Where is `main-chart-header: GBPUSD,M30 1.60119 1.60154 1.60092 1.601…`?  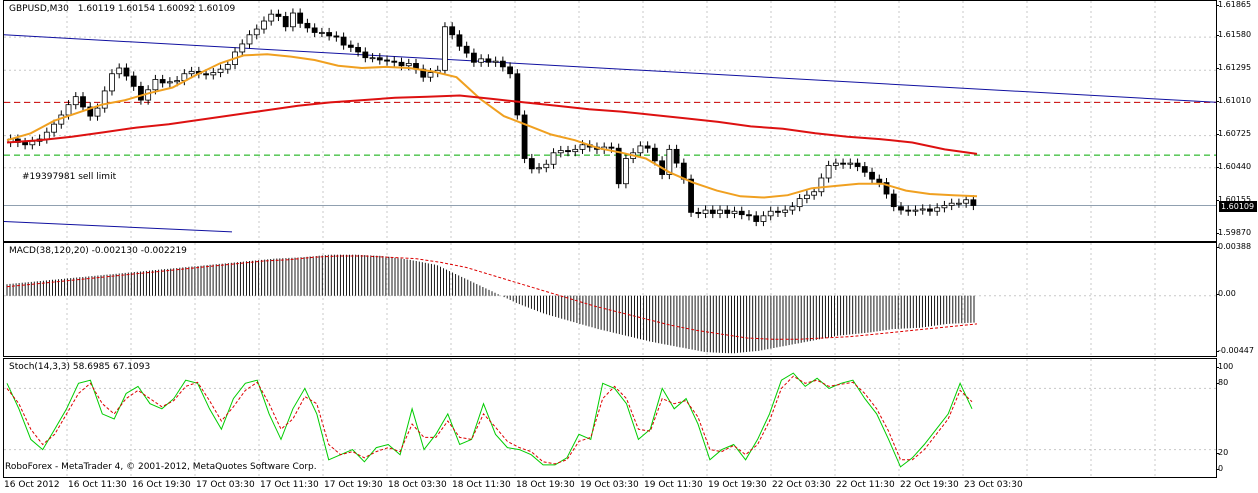
main-chart-header: GBPUSD,M30 1.60119 1.60154 1.60092 1.601… is located at coordinates (122, 9).